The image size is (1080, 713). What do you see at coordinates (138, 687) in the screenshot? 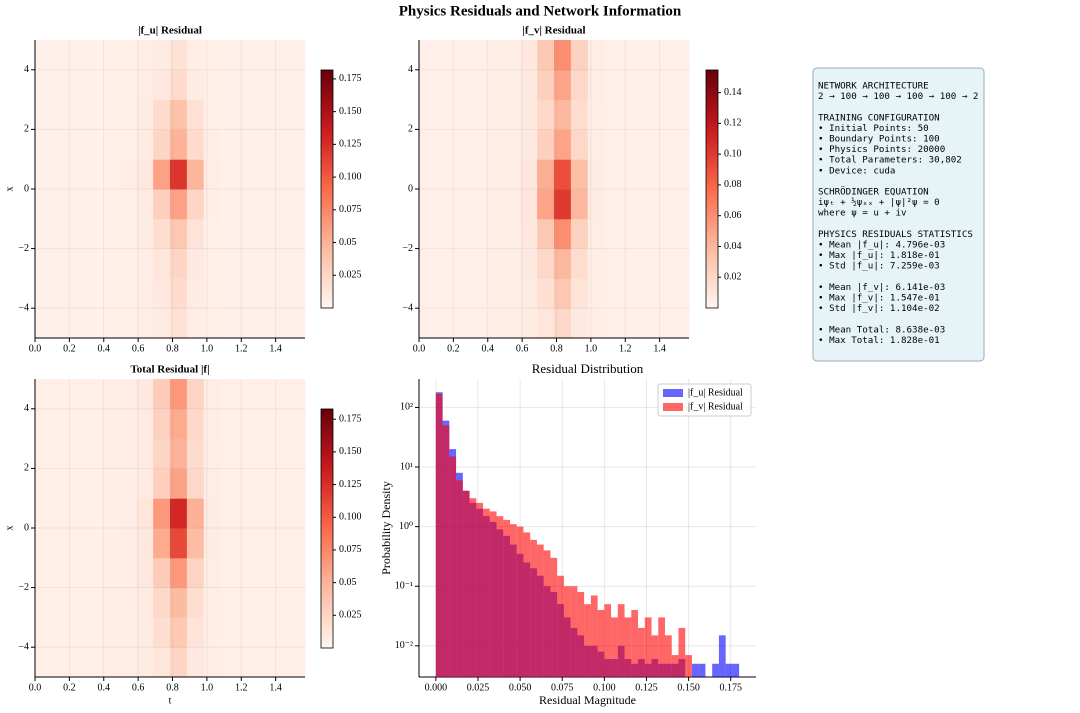
I see `x-tick-label: 0.6` at bounding box center [138, 687].